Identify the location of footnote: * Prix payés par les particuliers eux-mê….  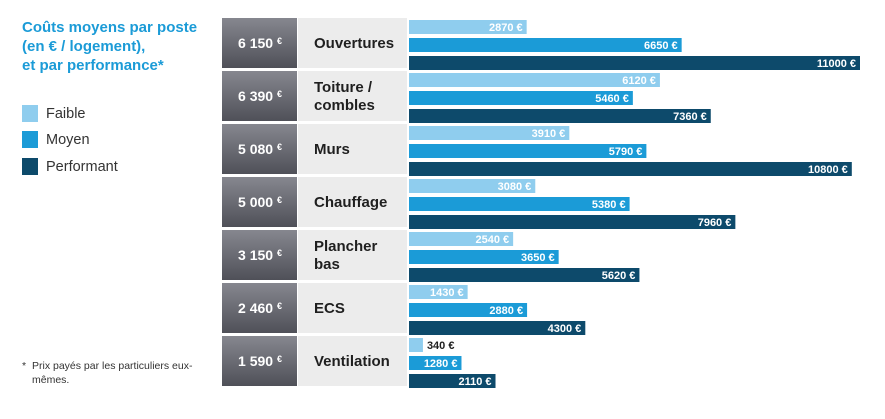
(109, 373).